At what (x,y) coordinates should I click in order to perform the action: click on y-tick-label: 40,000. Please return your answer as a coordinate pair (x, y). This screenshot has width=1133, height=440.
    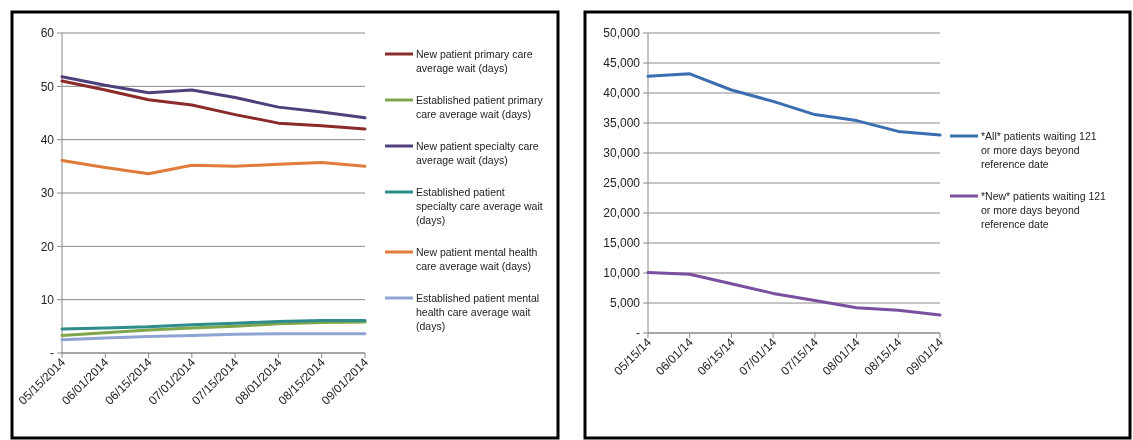
    Looking at the image, I should click on (622, 93).